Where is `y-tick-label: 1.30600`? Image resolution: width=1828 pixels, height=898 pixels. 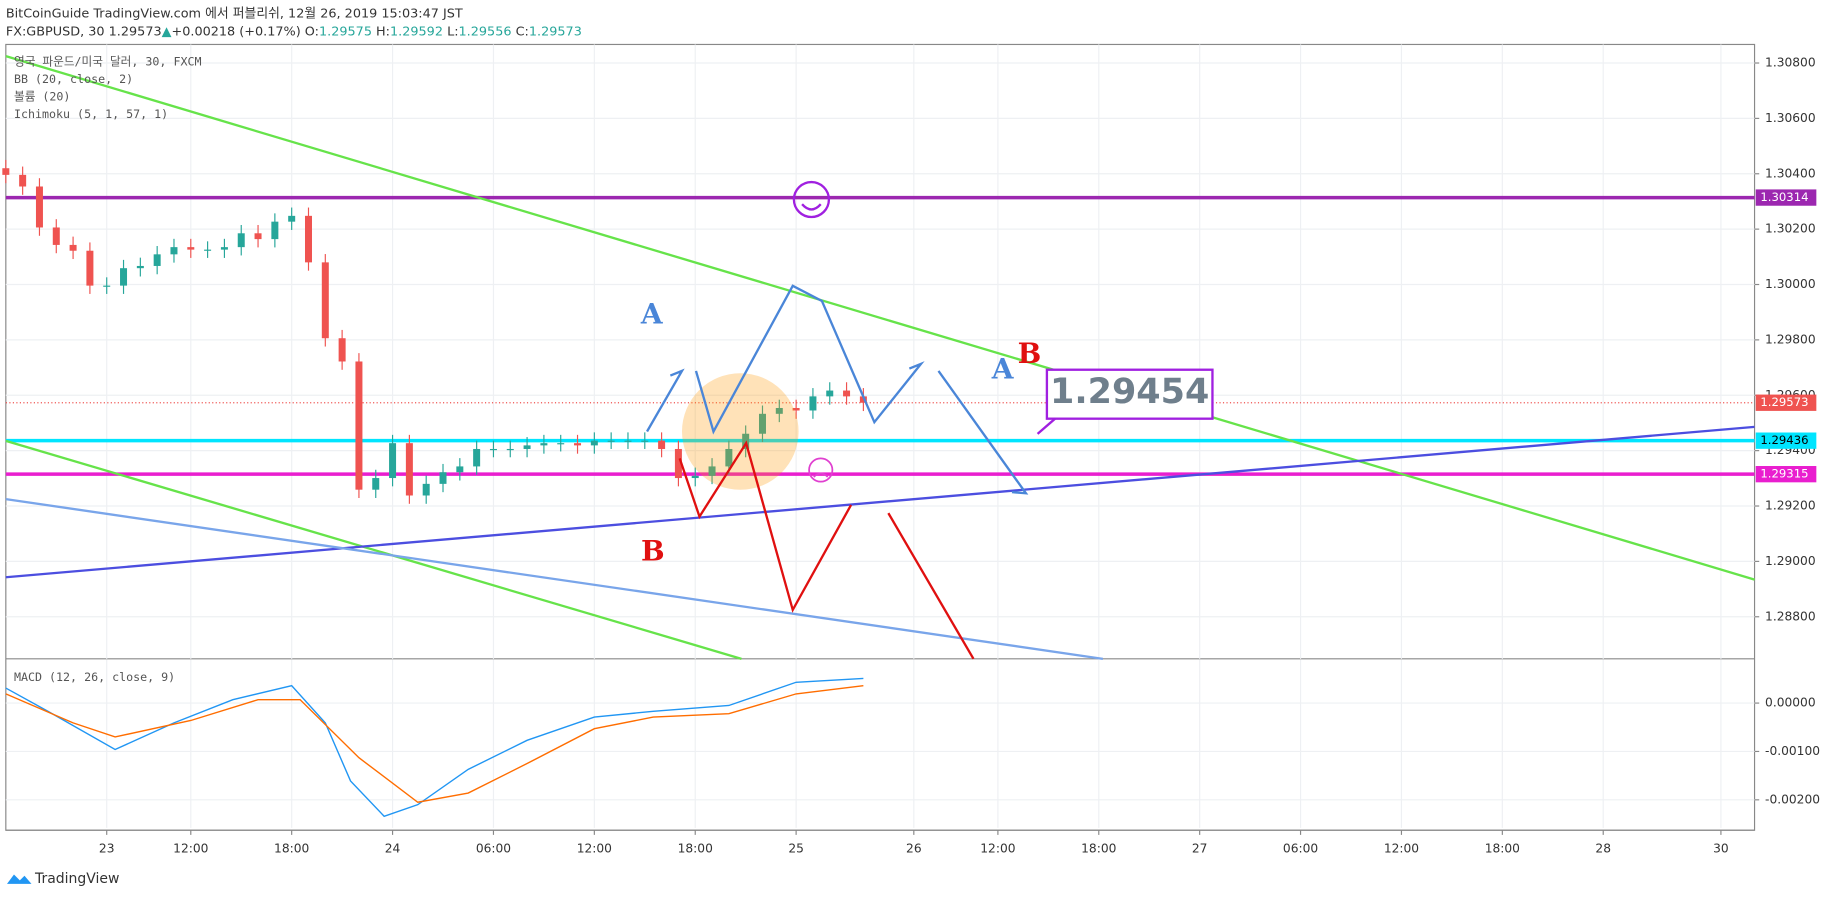
y-tick-label: 1.30600 is located at coordinates (1790, 118).